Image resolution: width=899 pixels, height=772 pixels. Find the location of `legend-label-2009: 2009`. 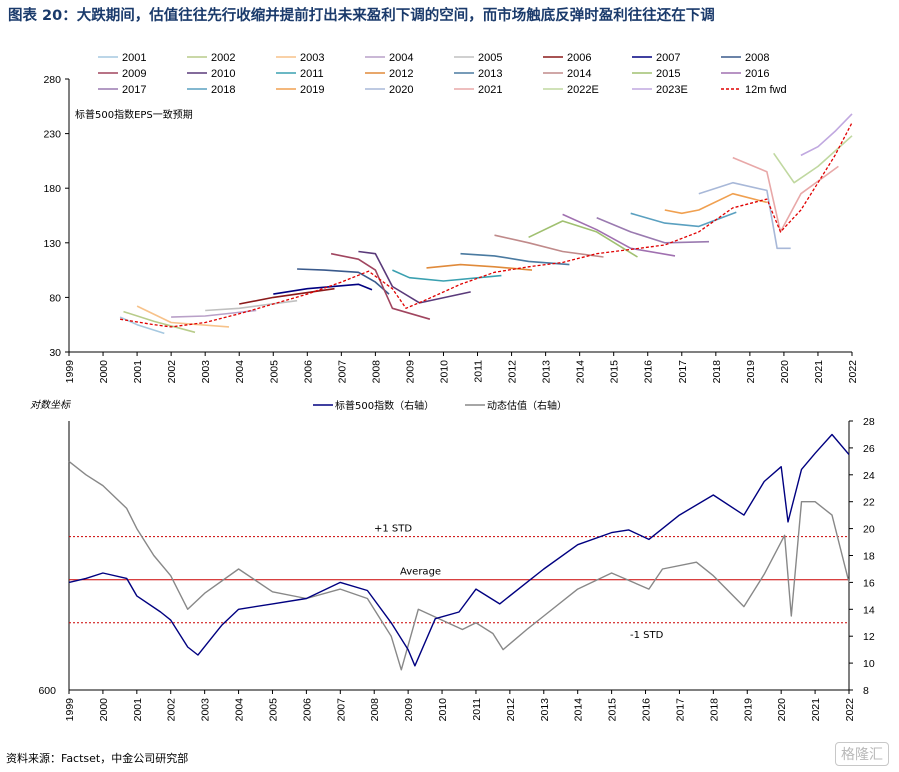

legend-label-2009: 2009 is located at coordinates (134, 74).